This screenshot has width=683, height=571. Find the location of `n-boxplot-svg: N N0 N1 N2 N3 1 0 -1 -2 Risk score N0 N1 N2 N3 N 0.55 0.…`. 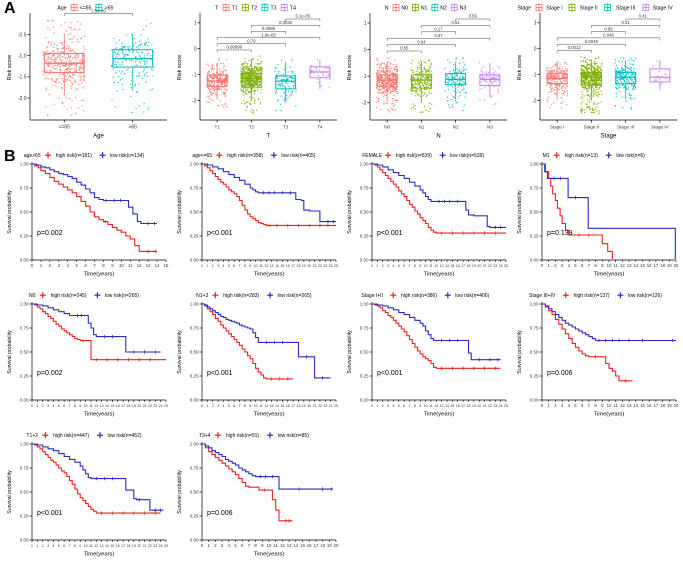

n-boxplot-svg: N N0 N1 N2 N3 1 0 -1 -2 Risk score N0 N1 N2 N3 N 0.55 0.… is located at coordinates (427, 71).